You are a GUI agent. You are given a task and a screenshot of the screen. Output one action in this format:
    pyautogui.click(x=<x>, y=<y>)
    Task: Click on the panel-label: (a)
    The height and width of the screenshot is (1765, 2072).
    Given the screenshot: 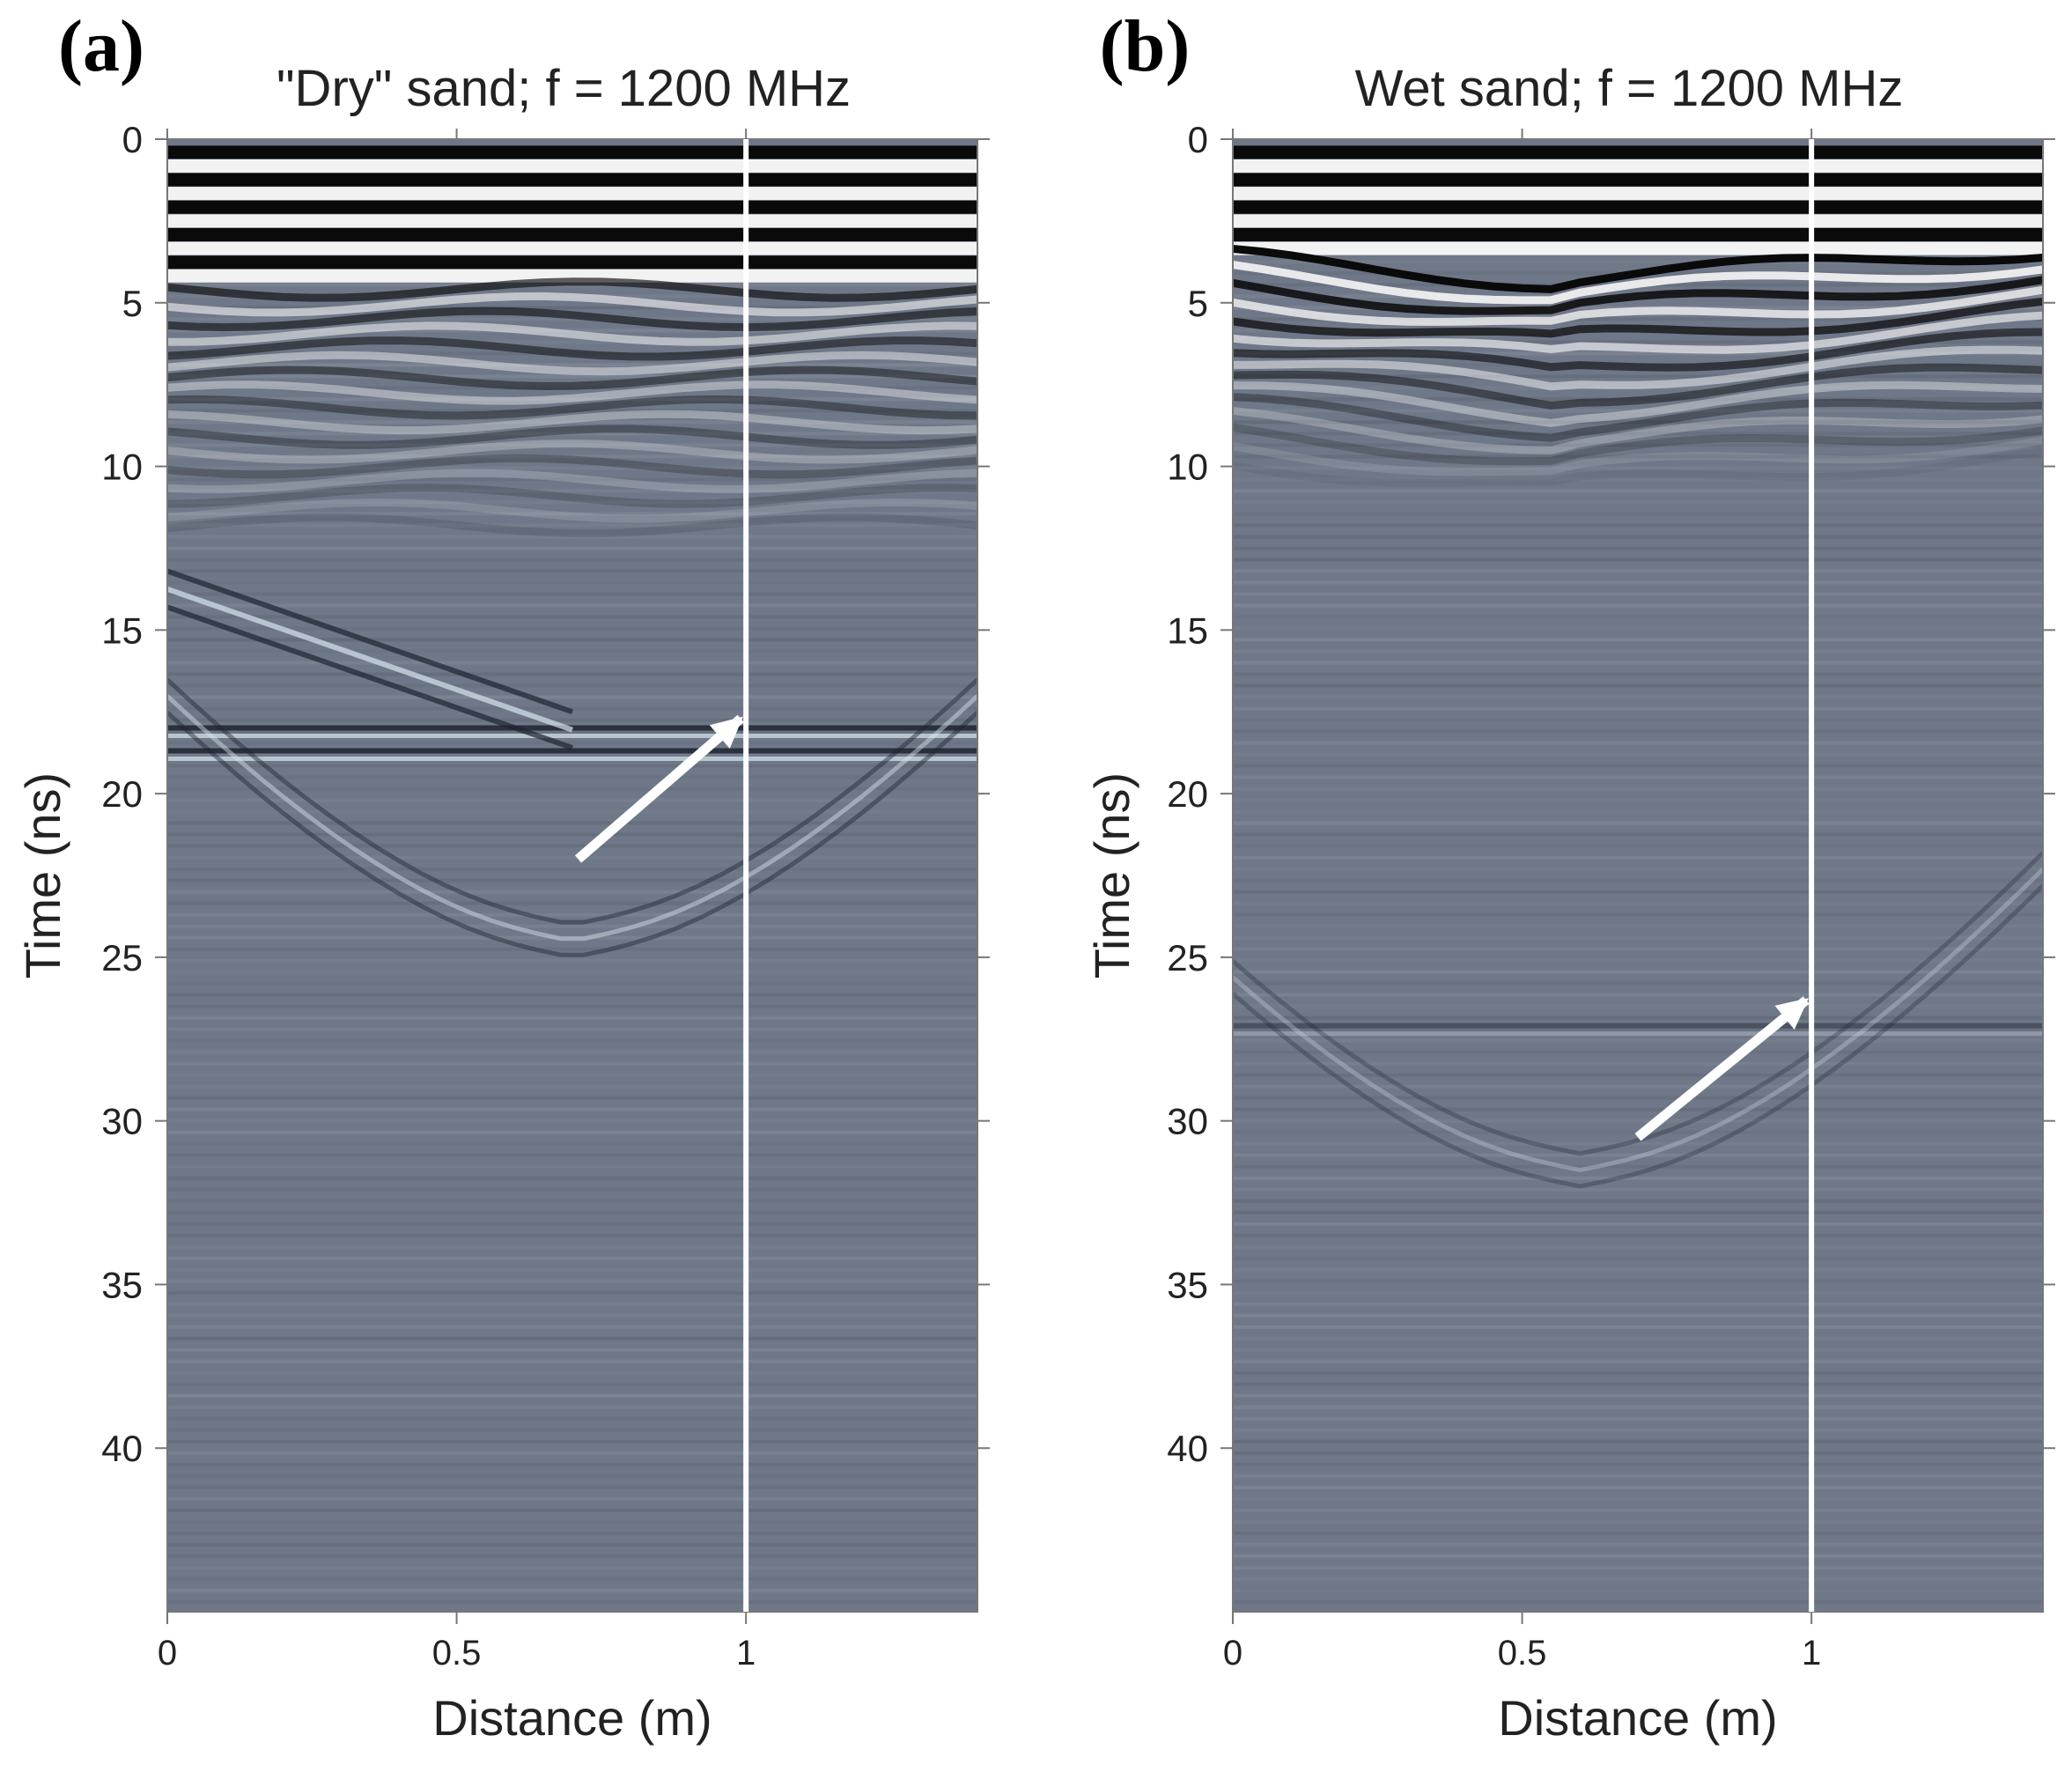 What is the action you would take?
    pyautogui.click(x=101, y=46)
    